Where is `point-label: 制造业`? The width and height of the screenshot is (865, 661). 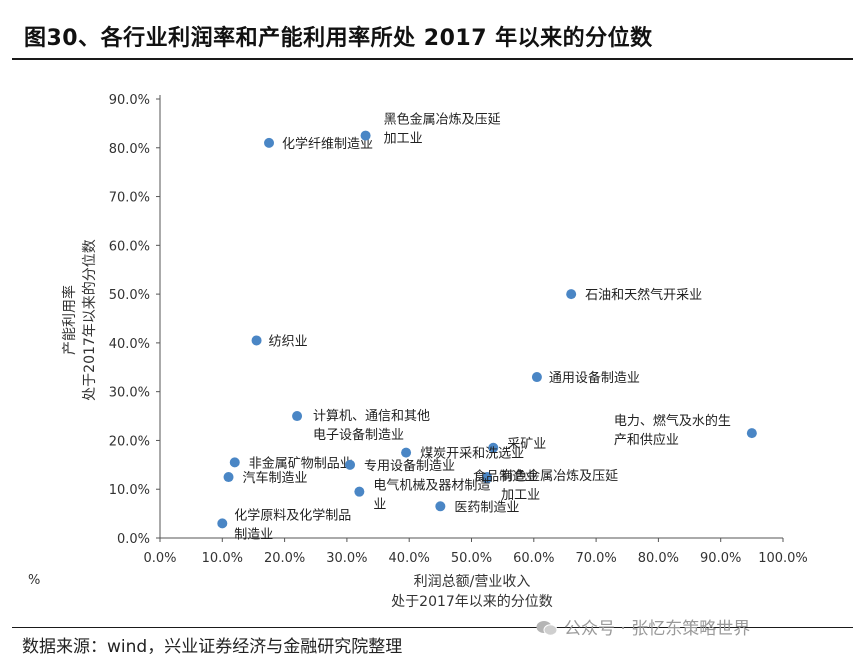
point-label: 制造业 is located at coordinates (253, 534).